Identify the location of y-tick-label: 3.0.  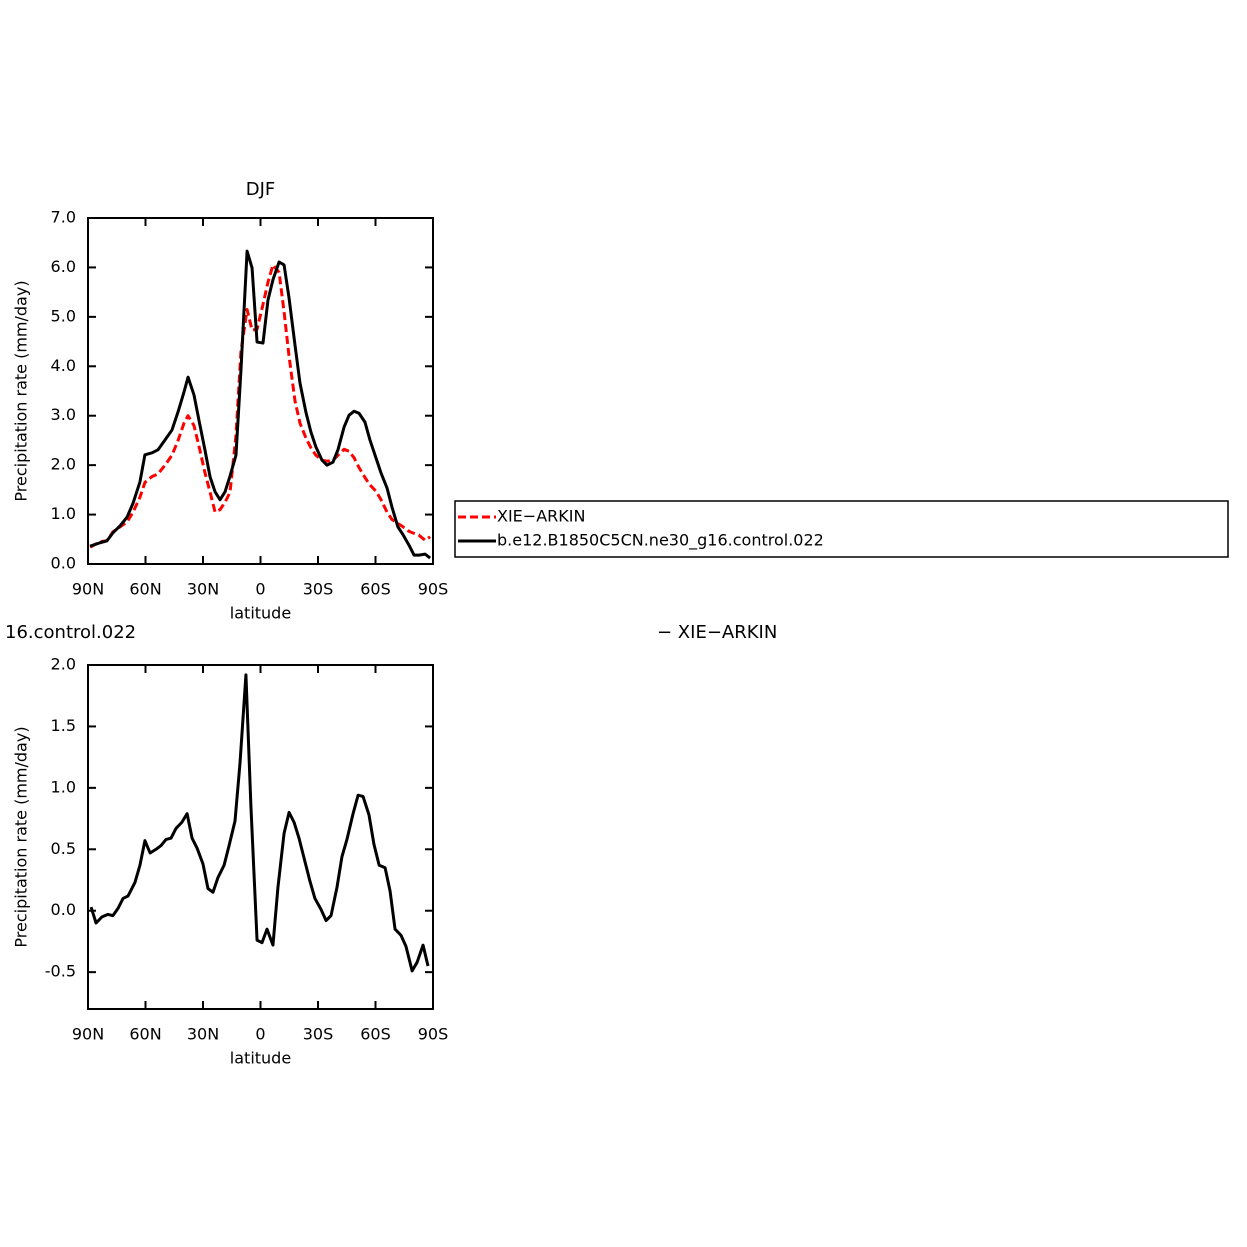
(63, 414).